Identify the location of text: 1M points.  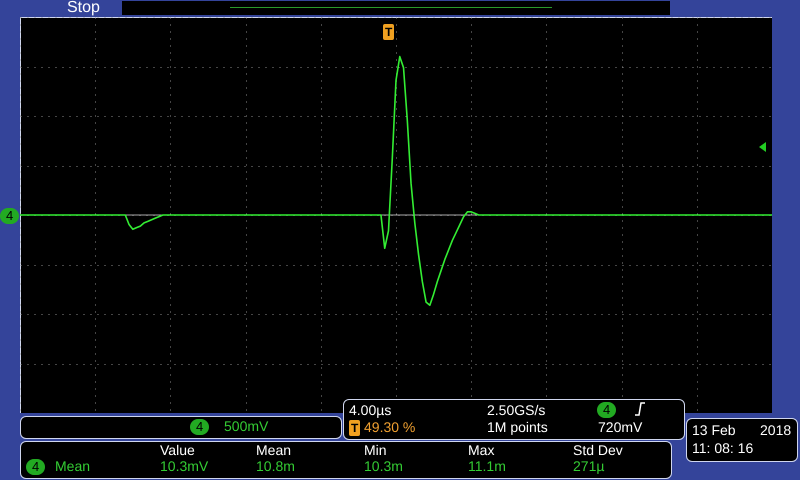
(517, 427).